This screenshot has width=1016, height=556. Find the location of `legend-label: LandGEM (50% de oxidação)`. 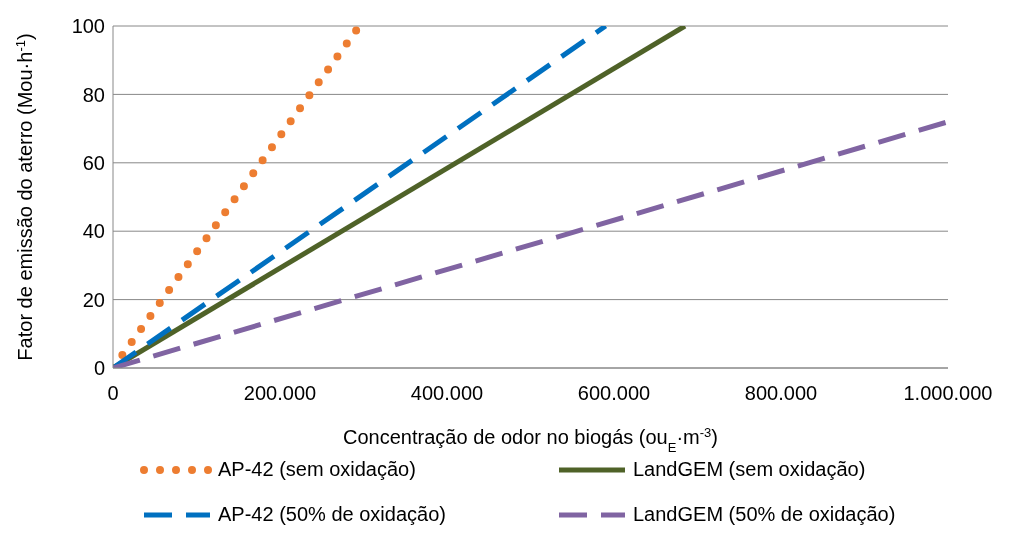

legend-label: LandGEM (50% de oxidação) is located at coordinates (764, 514).